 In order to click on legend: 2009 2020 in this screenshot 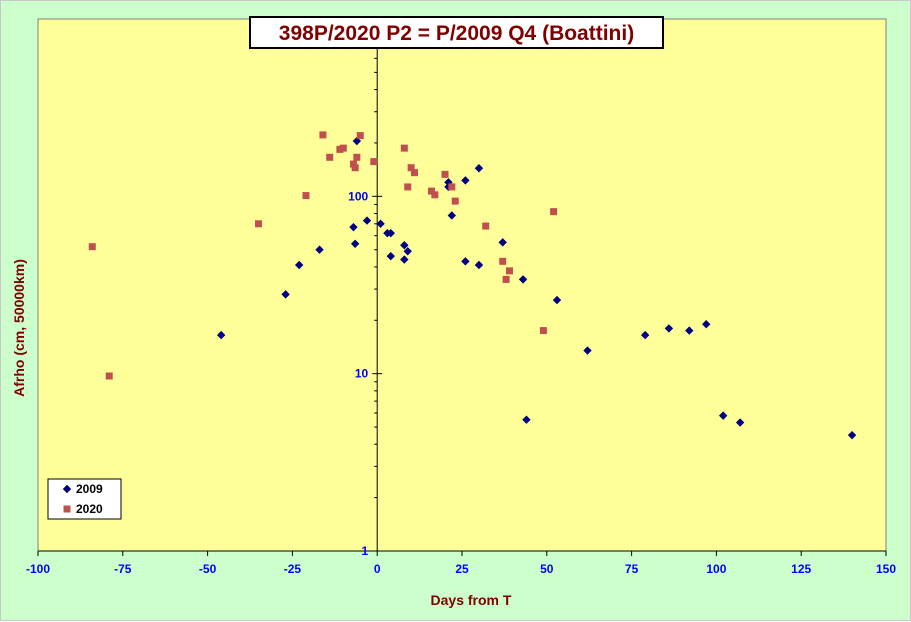, I will do `click(84, 499)`.